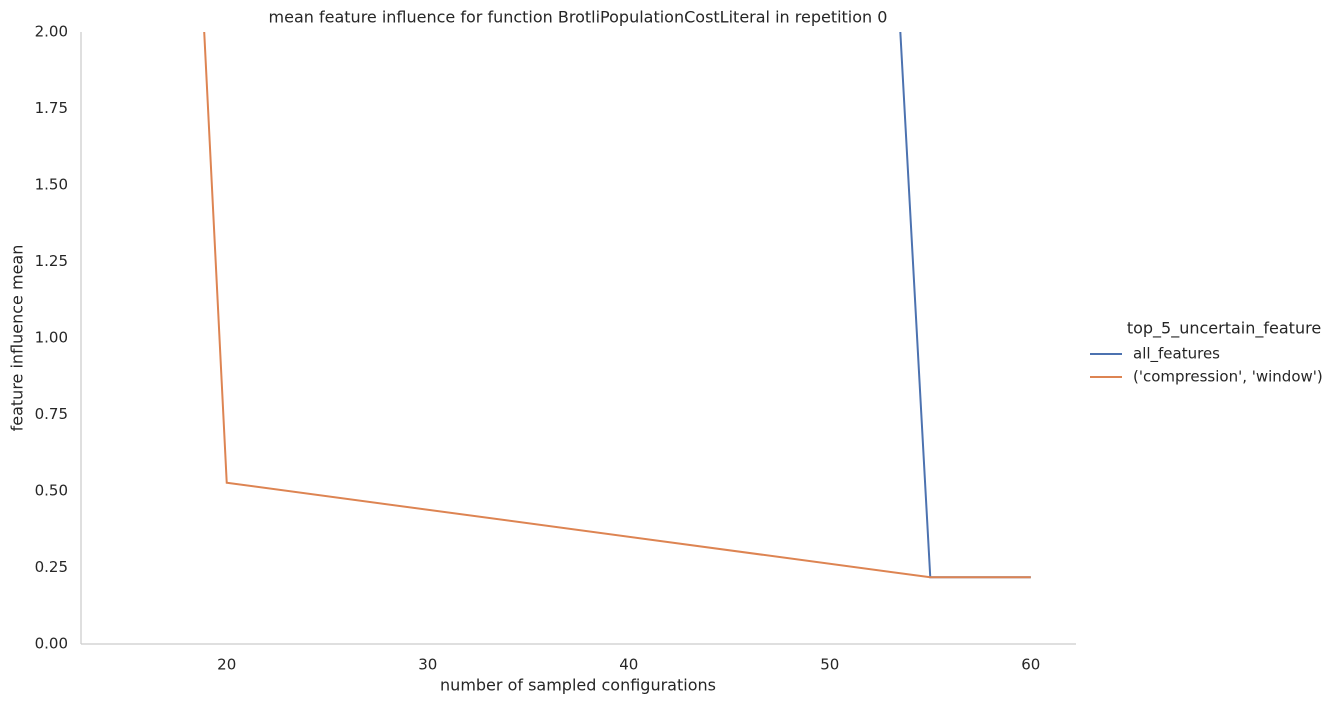 The width and height of the screenshot is (1340, 706). I want to click on y-tick-label: 0.75, so click(51, 414).